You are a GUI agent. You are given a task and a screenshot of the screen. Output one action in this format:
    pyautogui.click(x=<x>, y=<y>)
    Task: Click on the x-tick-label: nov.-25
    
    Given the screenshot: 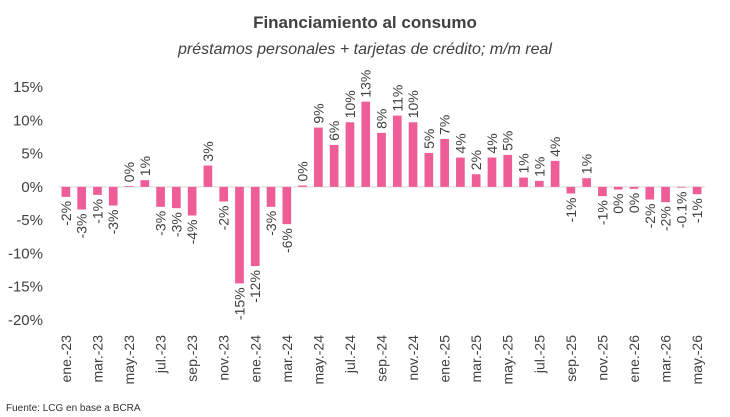 What is the action you would take?
    pyautogui.click(x=602, y=358)
    